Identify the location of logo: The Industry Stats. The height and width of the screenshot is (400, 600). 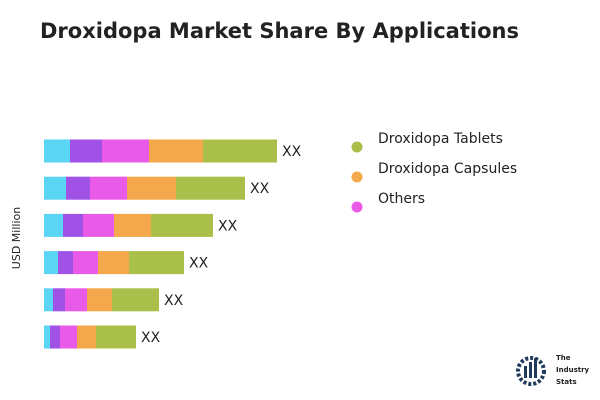
(553, 370).